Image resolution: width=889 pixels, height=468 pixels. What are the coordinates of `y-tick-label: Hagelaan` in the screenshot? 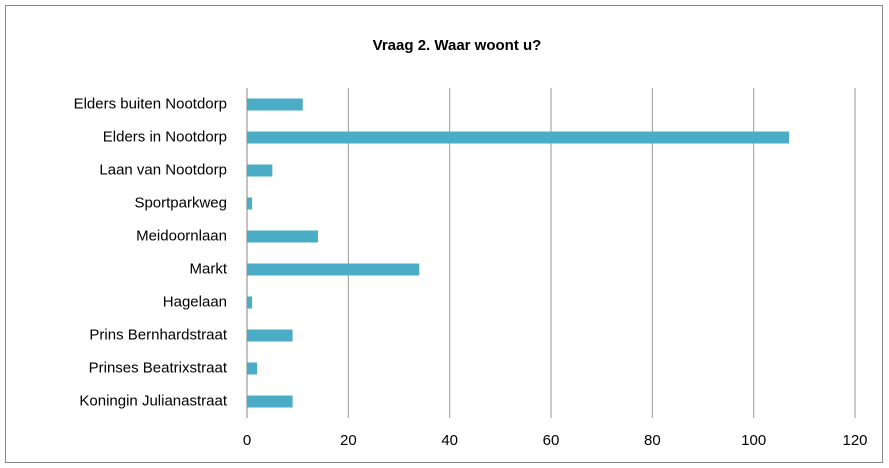 It's located at (195, 301).